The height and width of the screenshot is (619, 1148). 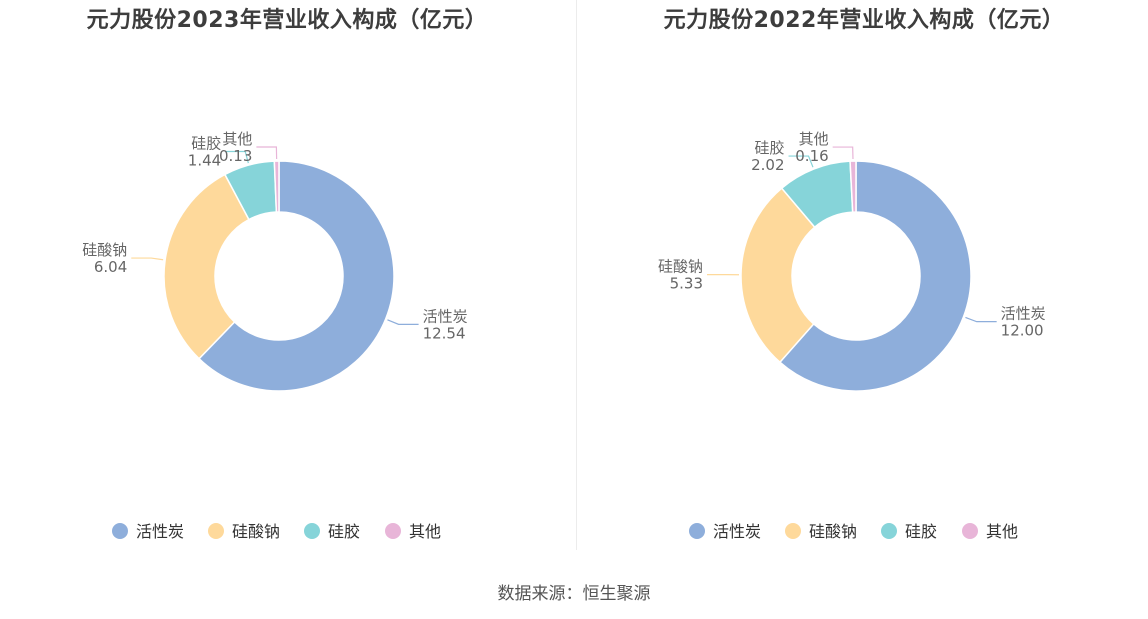 I want to click on chart-title: 元力股份2023年营业收入构成（亿元）, so click(x=287, y=20).